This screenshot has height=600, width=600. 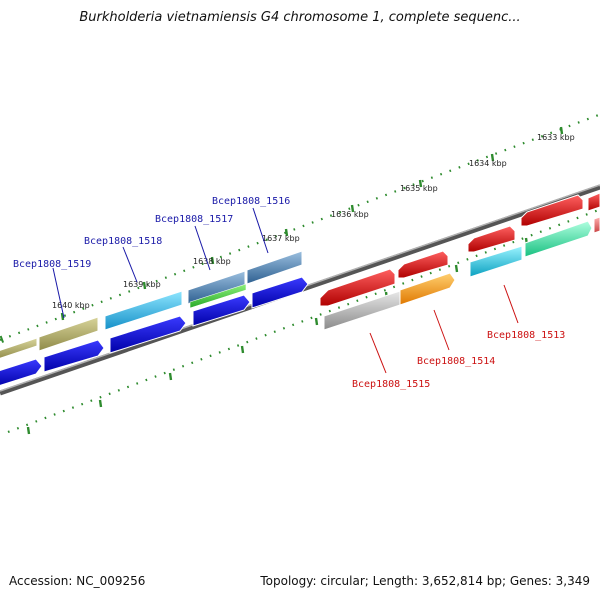 What do you see at coordinates (194, 219) in the screenshot?
I see `gene-label: Bcep1808_1517` at bounding box center [194, 219].